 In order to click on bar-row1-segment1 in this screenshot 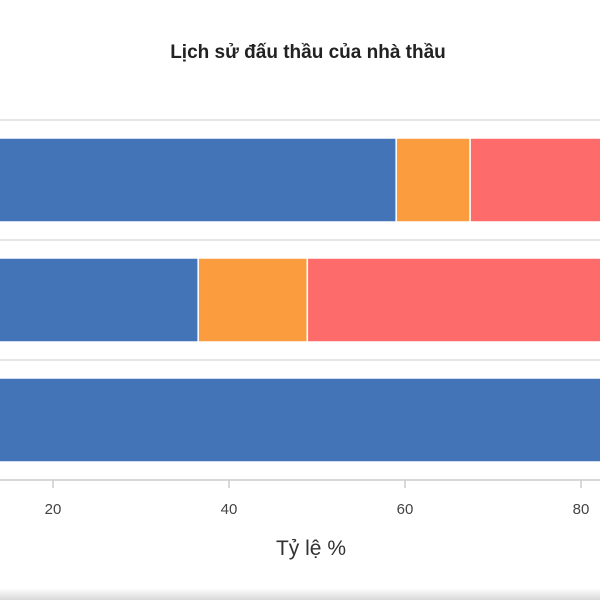, I will do `click(300, 420)`.